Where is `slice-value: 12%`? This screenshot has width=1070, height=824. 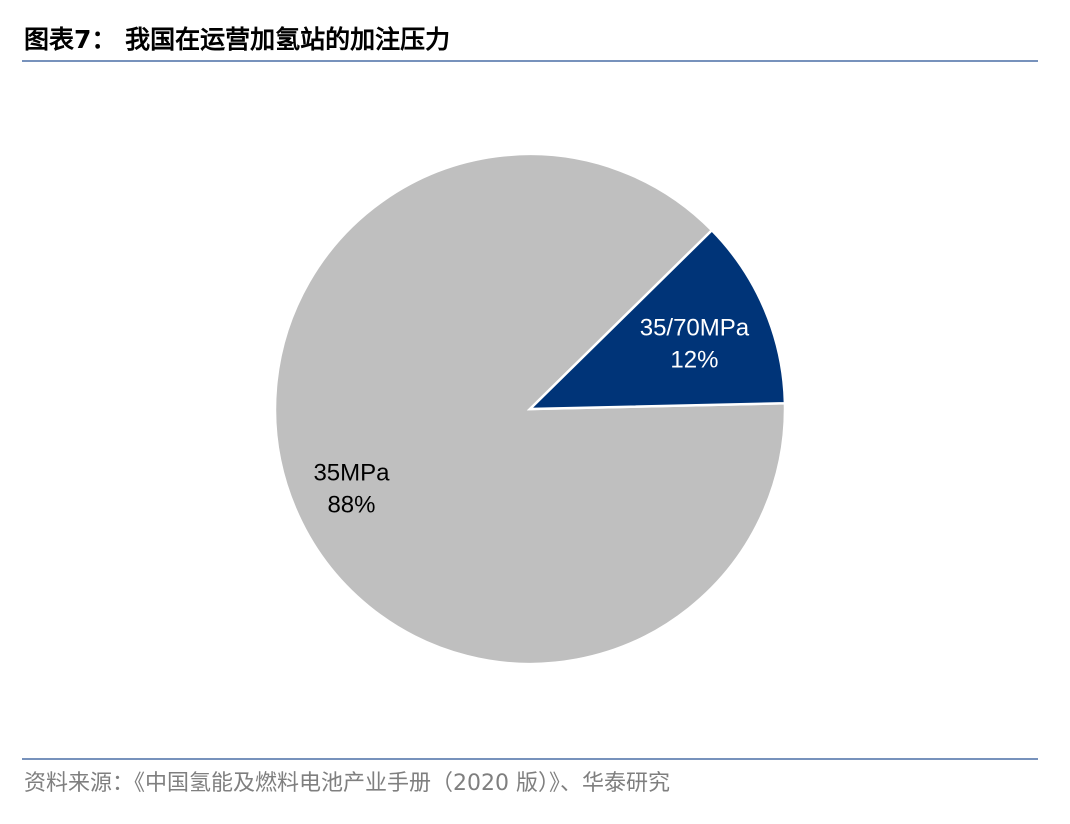 slice-value: 12% is located at coordinates (694, 360).